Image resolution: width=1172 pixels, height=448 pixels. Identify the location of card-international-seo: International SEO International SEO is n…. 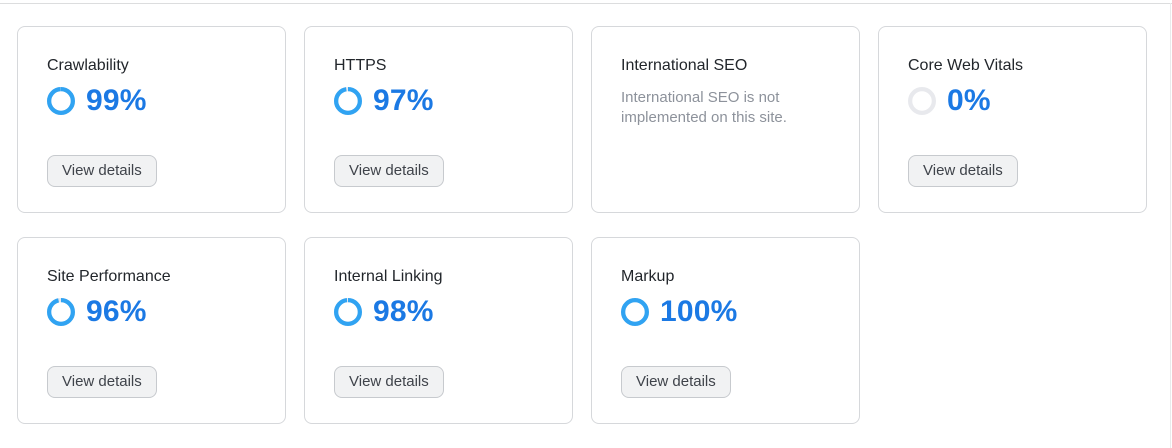
(725, 119).